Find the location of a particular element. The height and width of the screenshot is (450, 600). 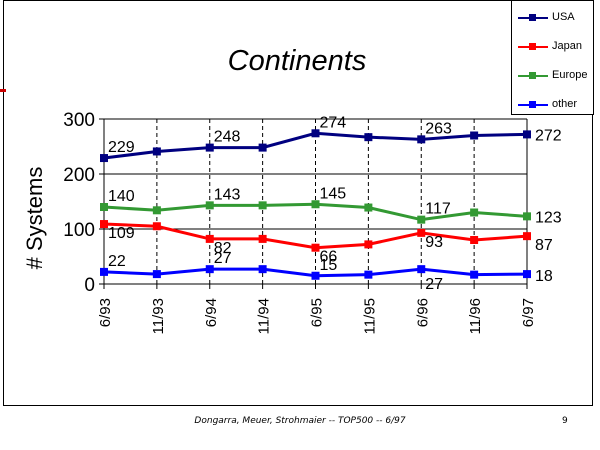

legend-label: other is located at coordinates (565, 104).